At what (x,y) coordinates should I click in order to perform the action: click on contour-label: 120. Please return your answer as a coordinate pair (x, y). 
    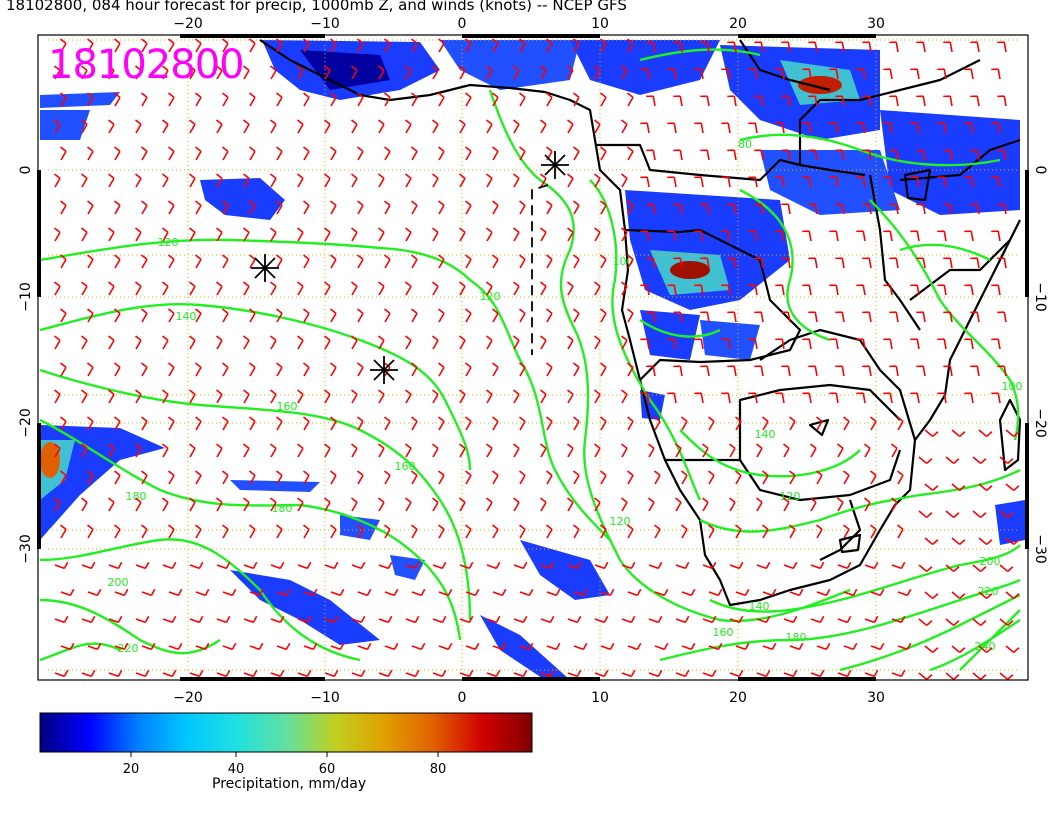
    Looking at the image, I should click on (790, 496).